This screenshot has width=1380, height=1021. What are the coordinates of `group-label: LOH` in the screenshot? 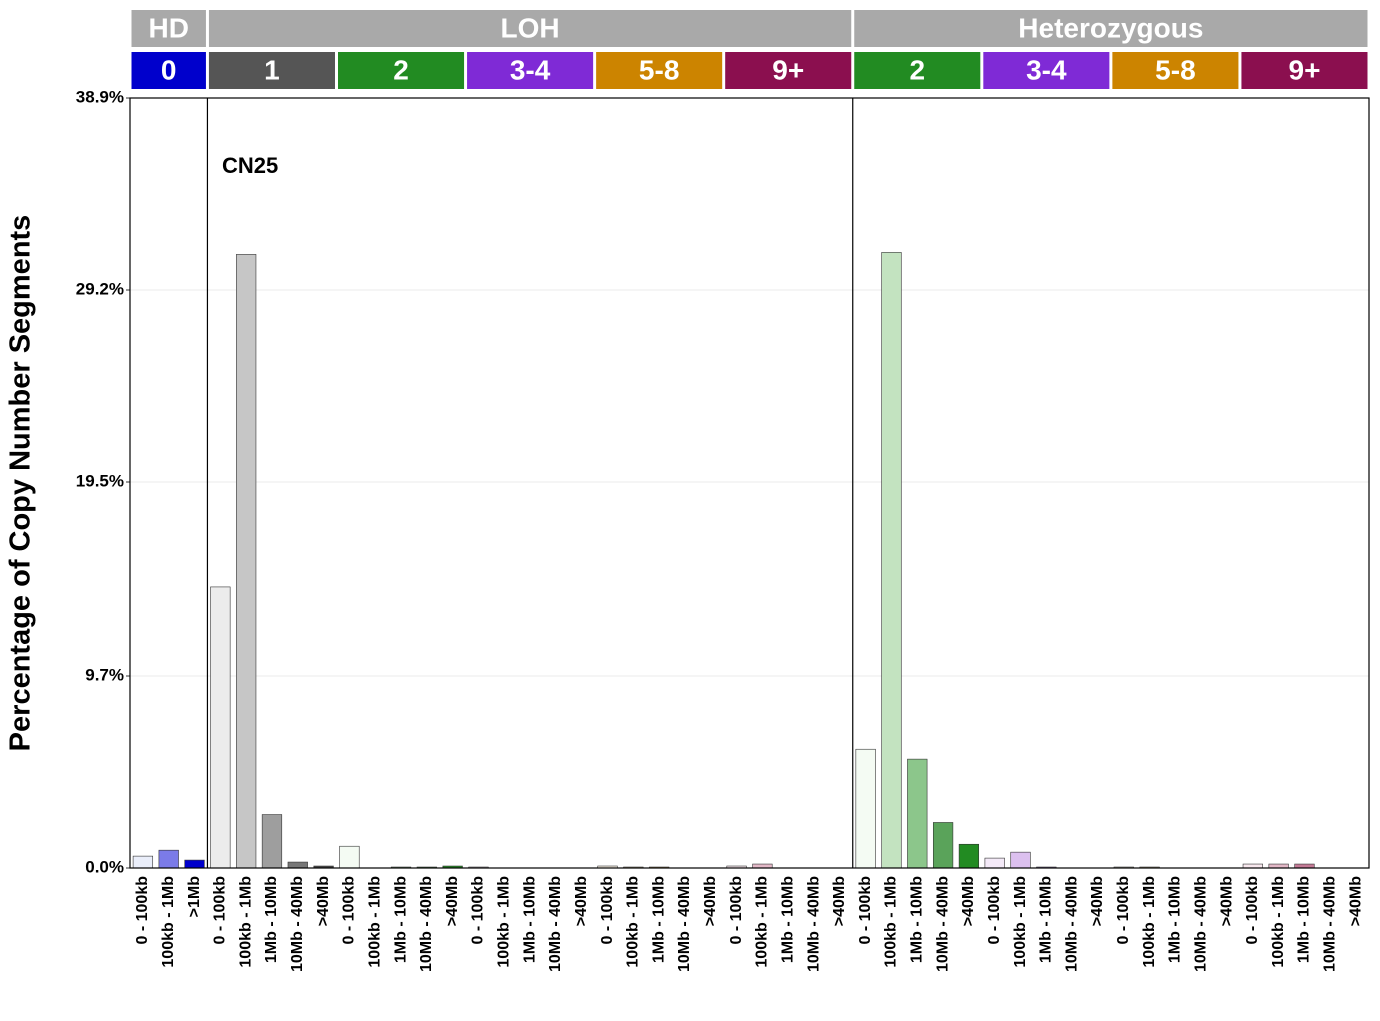 It's located at (530, 27).